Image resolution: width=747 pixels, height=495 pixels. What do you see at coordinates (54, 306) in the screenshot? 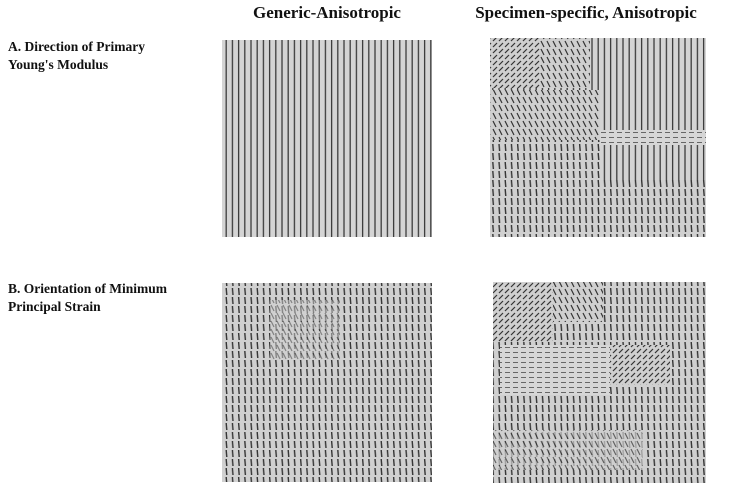
I see `row-label: Principal Strain` at bounding box center [54, 306].